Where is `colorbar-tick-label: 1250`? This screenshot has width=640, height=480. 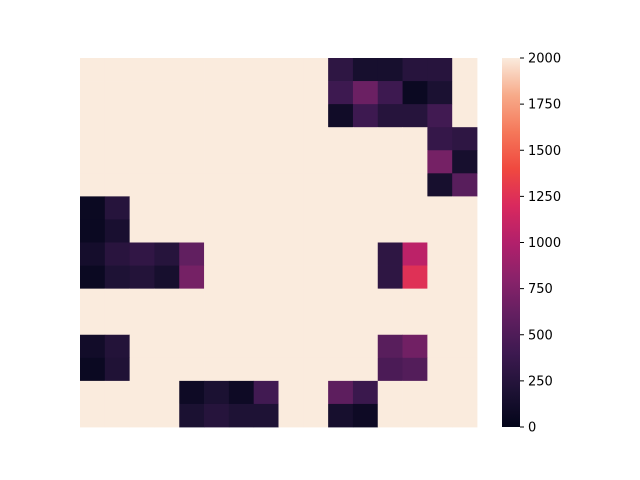 colorbar-tick-label: 1250 is located at coordinates (544, 197).